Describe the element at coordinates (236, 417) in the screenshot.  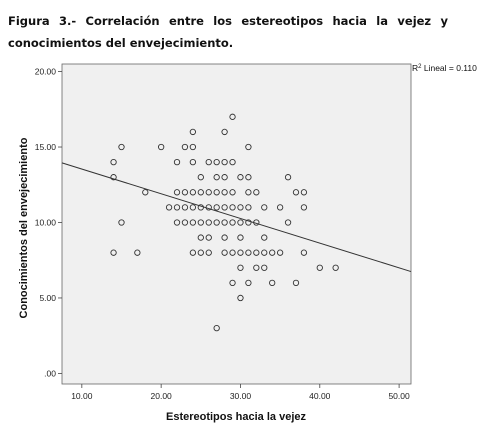
I see `x-axis-title: Estereotipos hacia la vejez` at that location.